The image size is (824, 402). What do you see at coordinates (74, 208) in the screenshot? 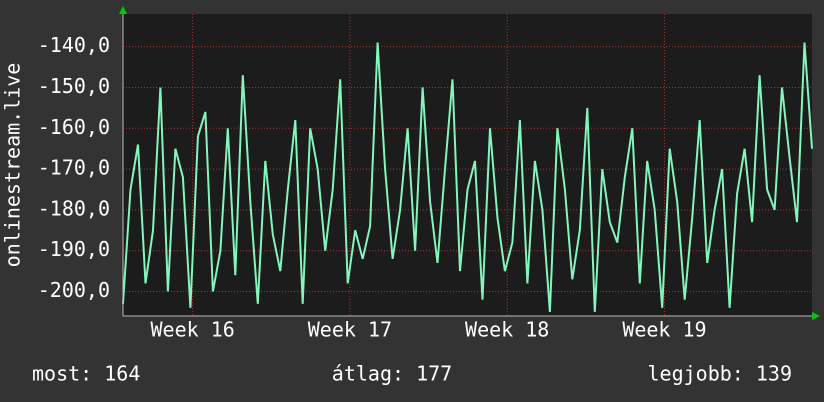
I see `y-tick-label: -180,0` at bounding box center [74, 208].